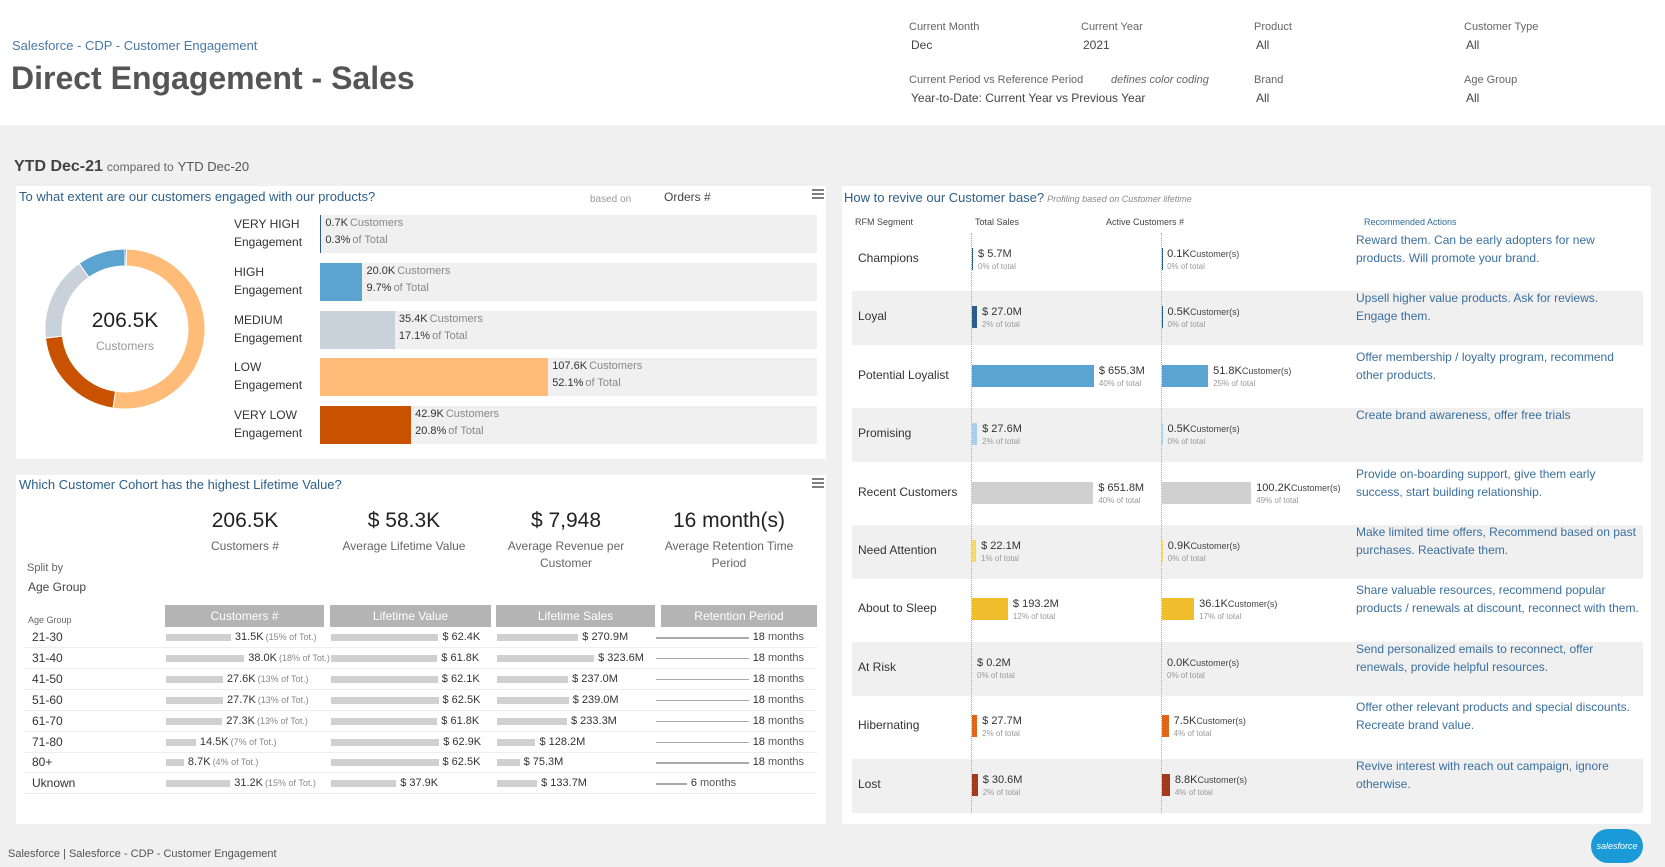 This screenshot has width=1665, height=867. Describe the element at coordinates (903, 374) in the screenshot. I see `segment-name: Potential Loyalist` at that location.